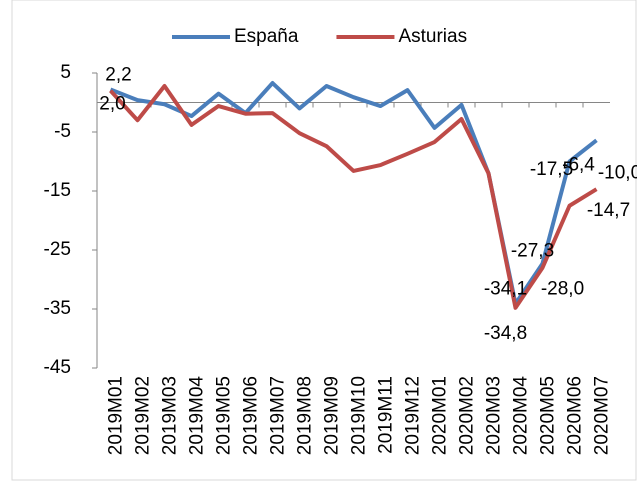  I want to click on x-tick-label: 2019M12, so click(413, 415).